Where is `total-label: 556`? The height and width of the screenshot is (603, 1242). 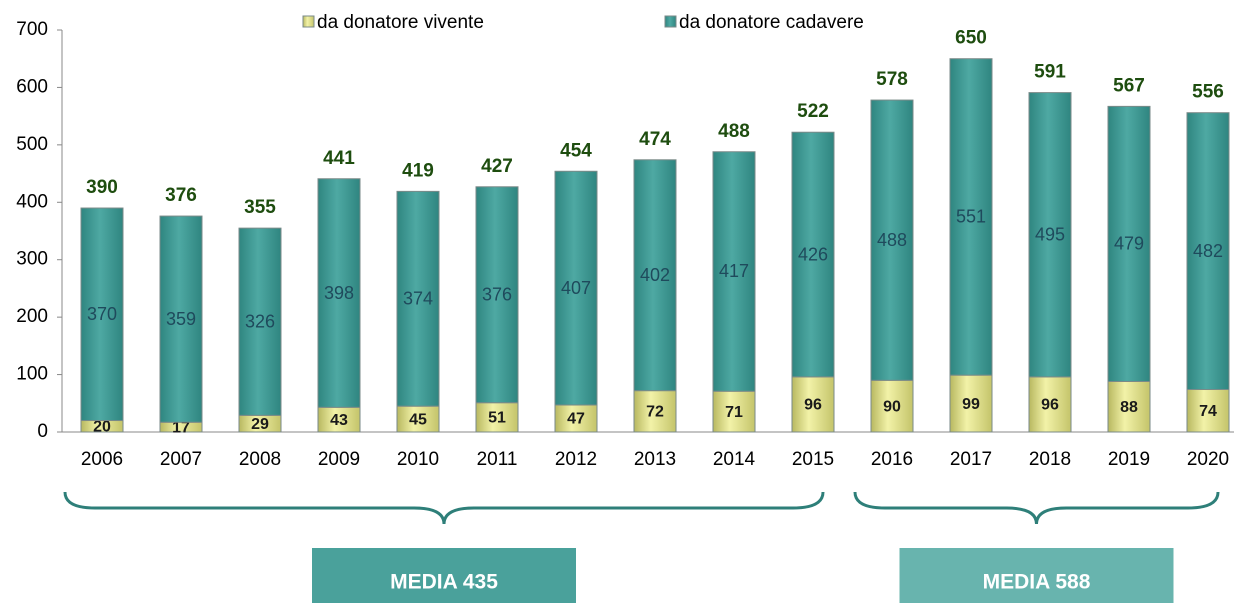 total-label: 556 is located at coordinates (1208, 92).